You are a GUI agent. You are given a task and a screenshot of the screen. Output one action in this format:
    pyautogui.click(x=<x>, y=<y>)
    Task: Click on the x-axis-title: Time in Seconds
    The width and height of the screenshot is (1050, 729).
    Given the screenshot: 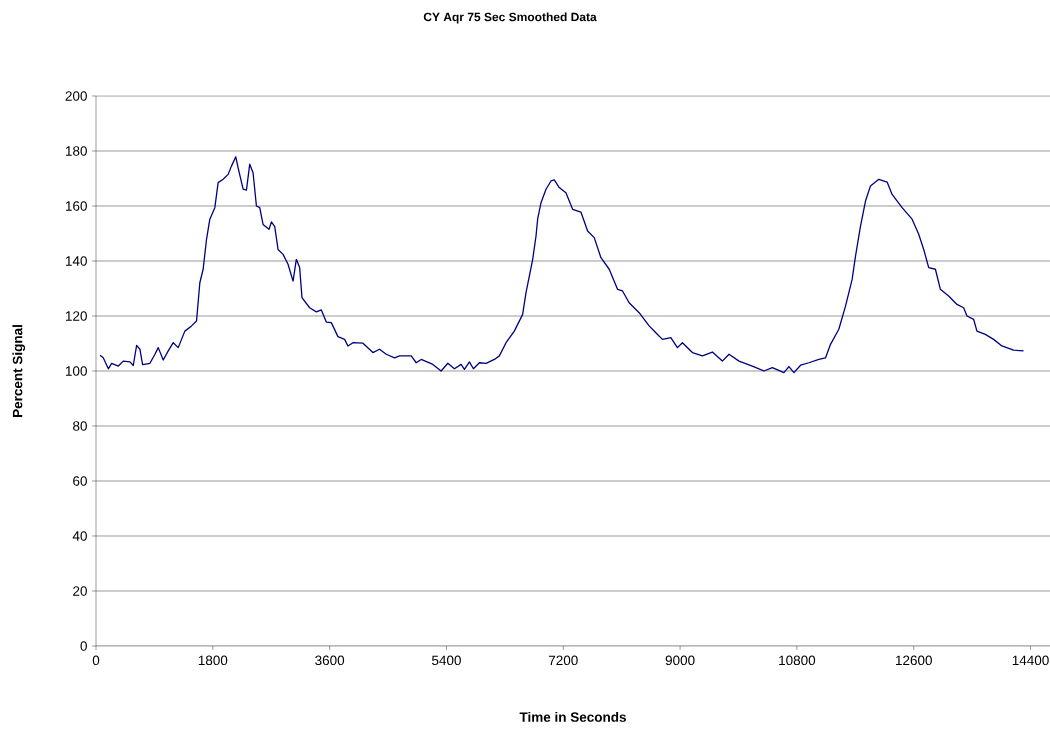 What is the action you would take?
    pyautogui.click(x=572, y=716)
    